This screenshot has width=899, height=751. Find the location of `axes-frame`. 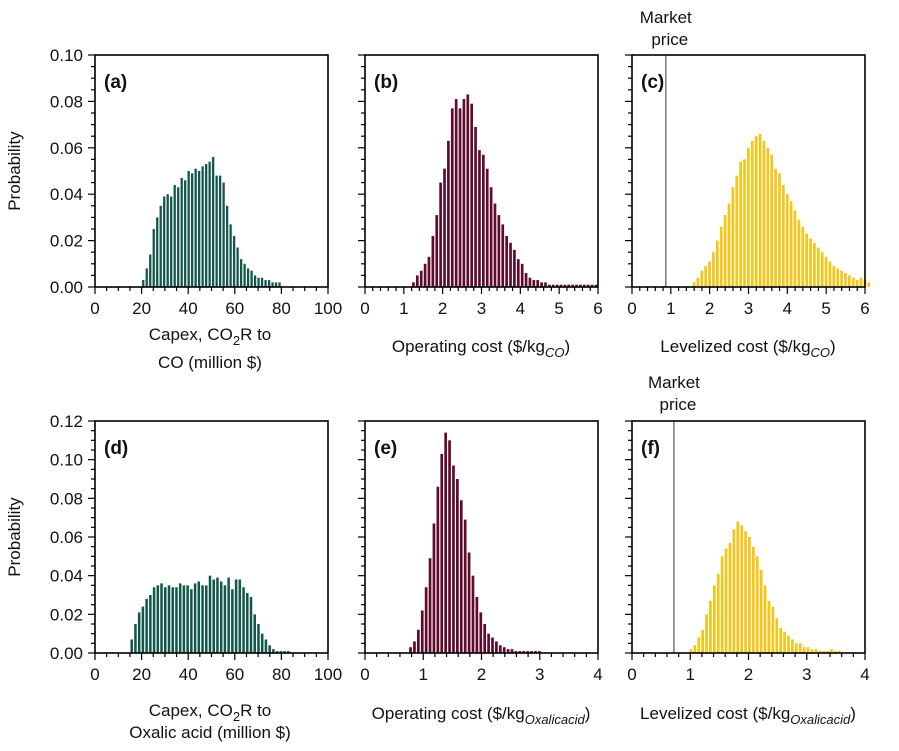

axes-frame is located at coordinates (481, 171).